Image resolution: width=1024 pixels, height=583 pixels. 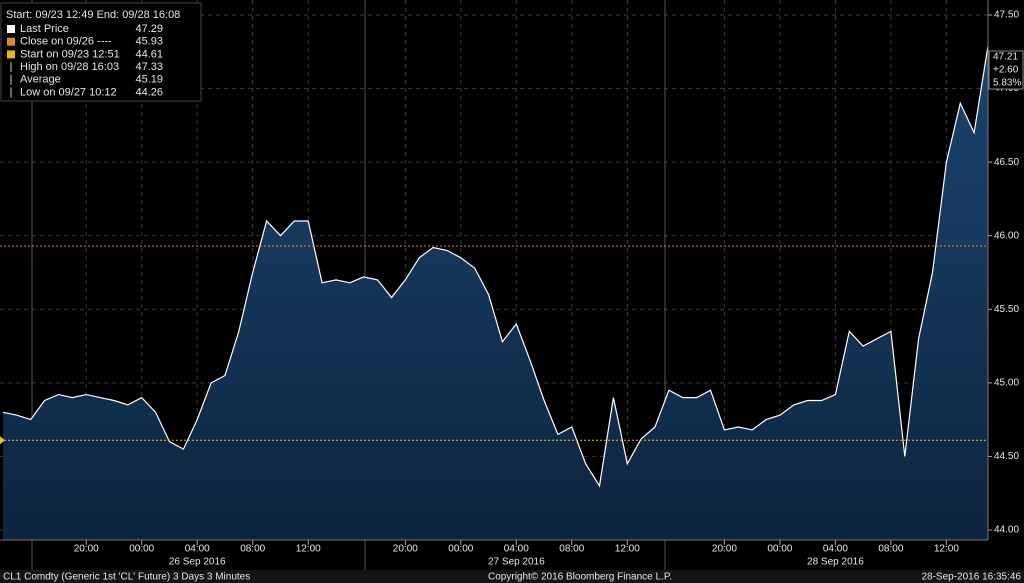 I want to click on x-date-label: 26 Sep 2016, so click(x=197, y=562).